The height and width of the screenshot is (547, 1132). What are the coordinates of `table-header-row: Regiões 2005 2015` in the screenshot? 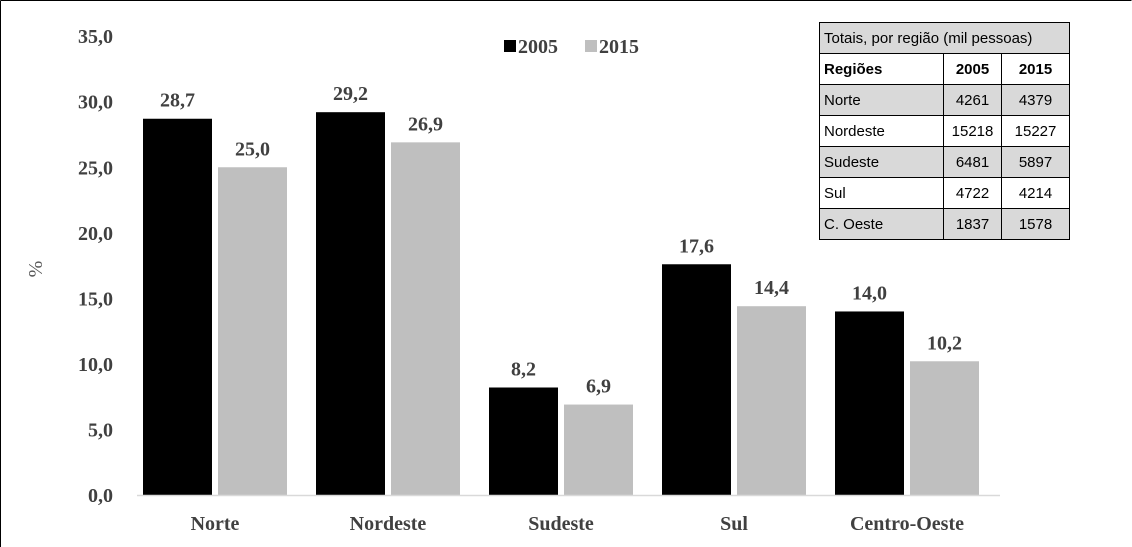 It's located at (944, 69).